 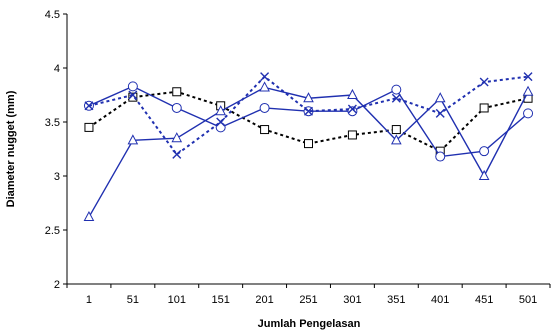 What do you see at coordinates (52, 123) in the screenshot?
I see `y-tick-label: 3.5` at bounding box center [52, 123].